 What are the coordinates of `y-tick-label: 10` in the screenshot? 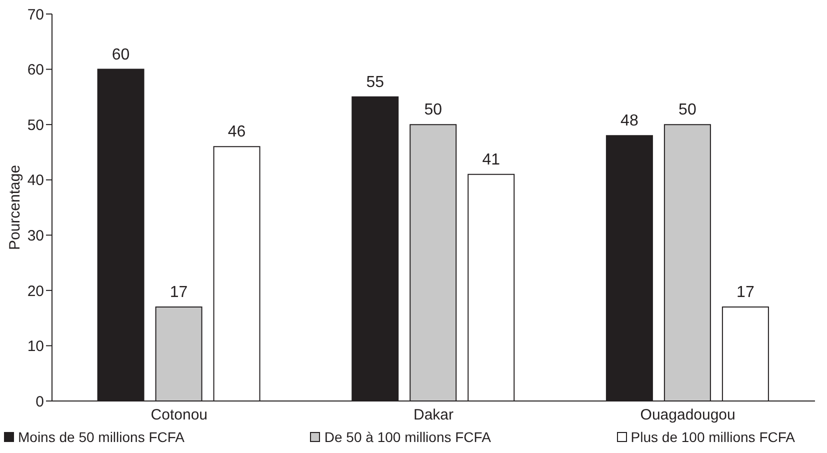 It's located at (35, 347).